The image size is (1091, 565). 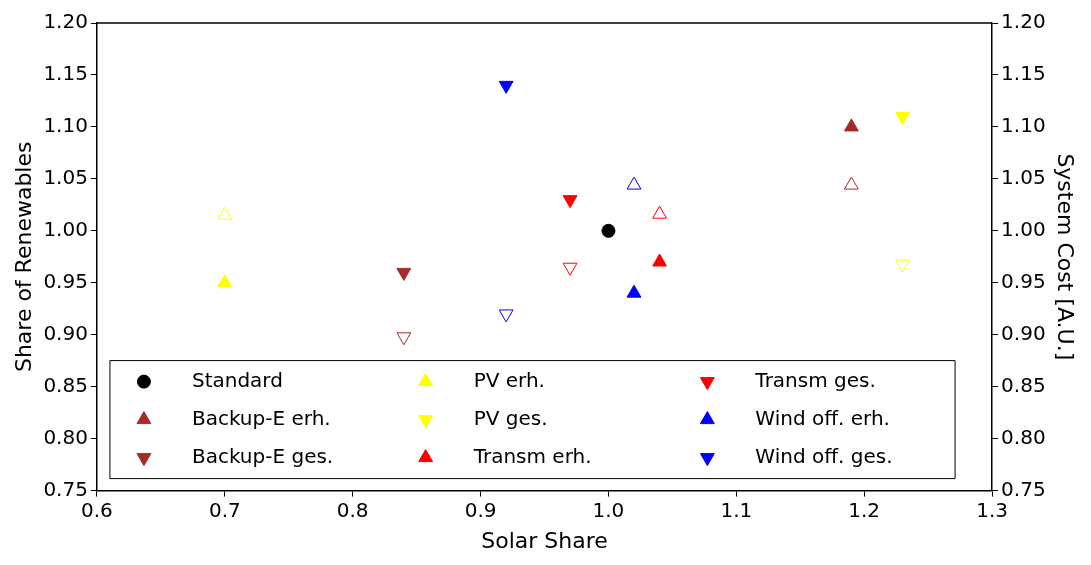 I want to click on y-tick-label: 0.95, so click(x=65, y=280).